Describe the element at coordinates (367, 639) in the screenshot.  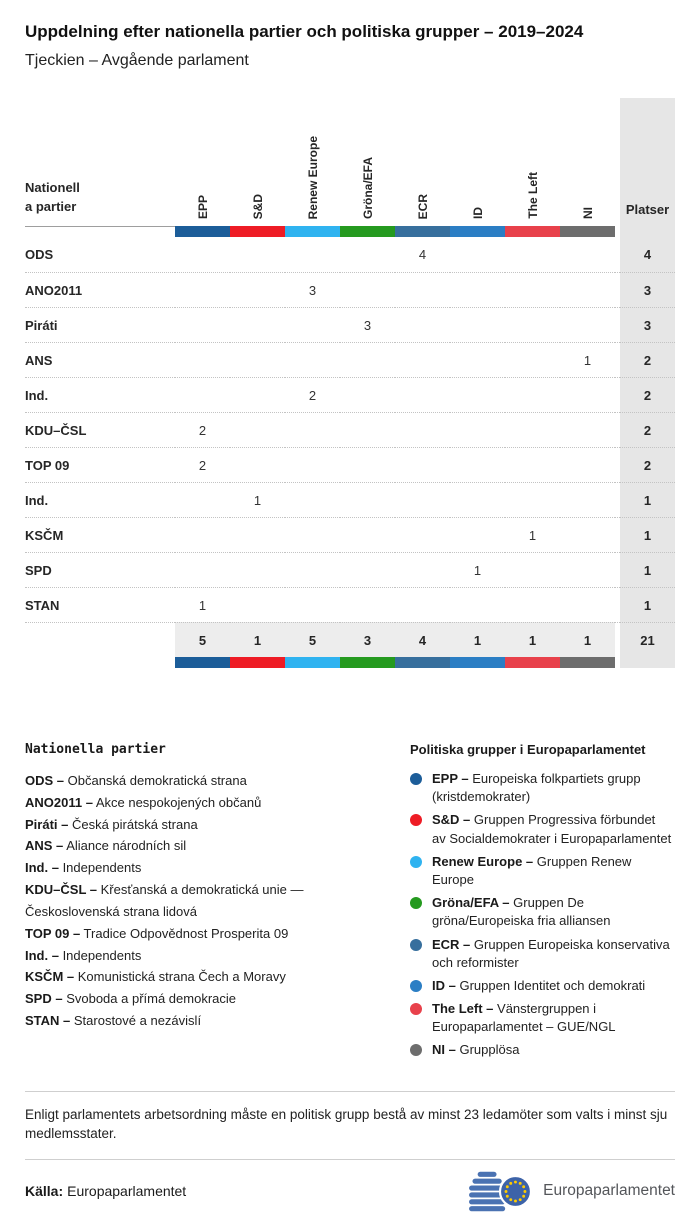
I see `group-total-cell: 3` at that location.